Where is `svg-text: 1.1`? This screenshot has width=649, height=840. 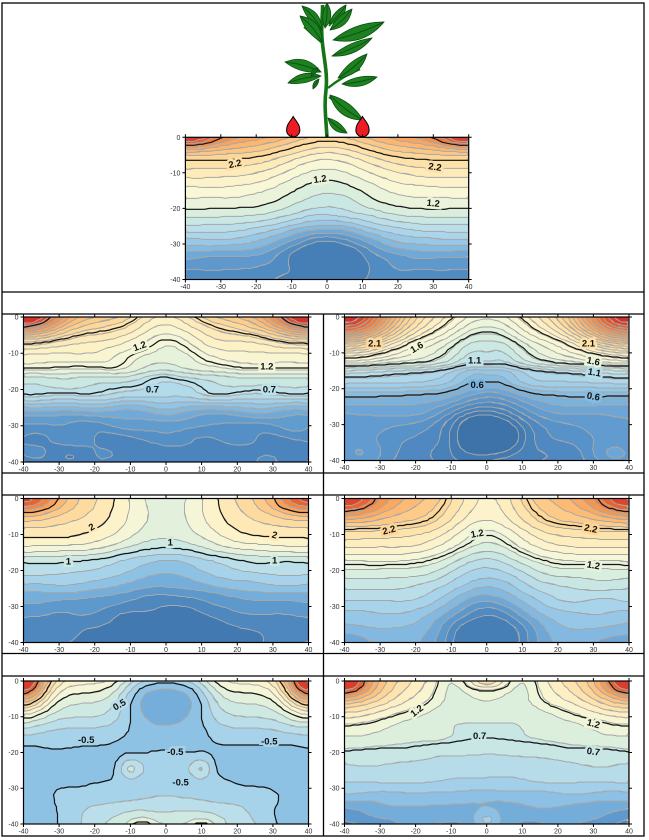
svg-text: 1.1 is located at coordinates (475, 360).